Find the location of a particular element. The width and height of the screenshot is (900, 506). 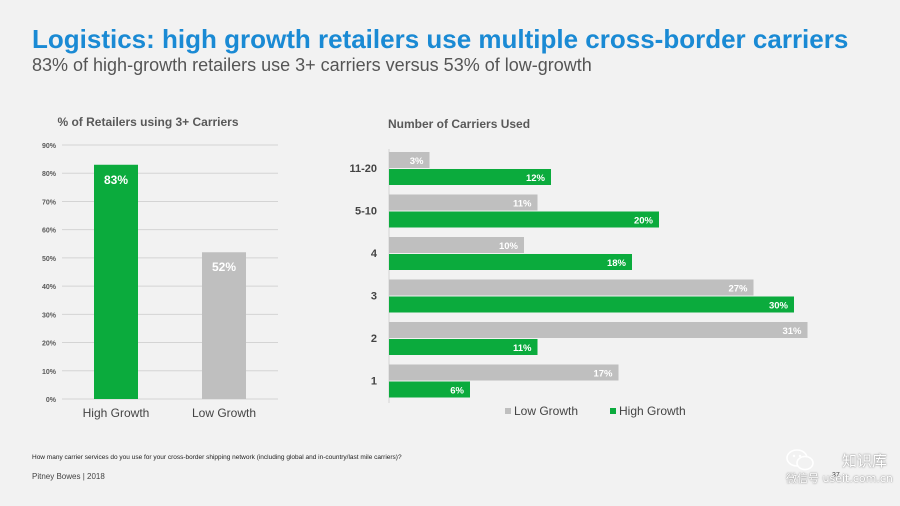

y-category-label: 5-10 is located at coordinates (366, 212).